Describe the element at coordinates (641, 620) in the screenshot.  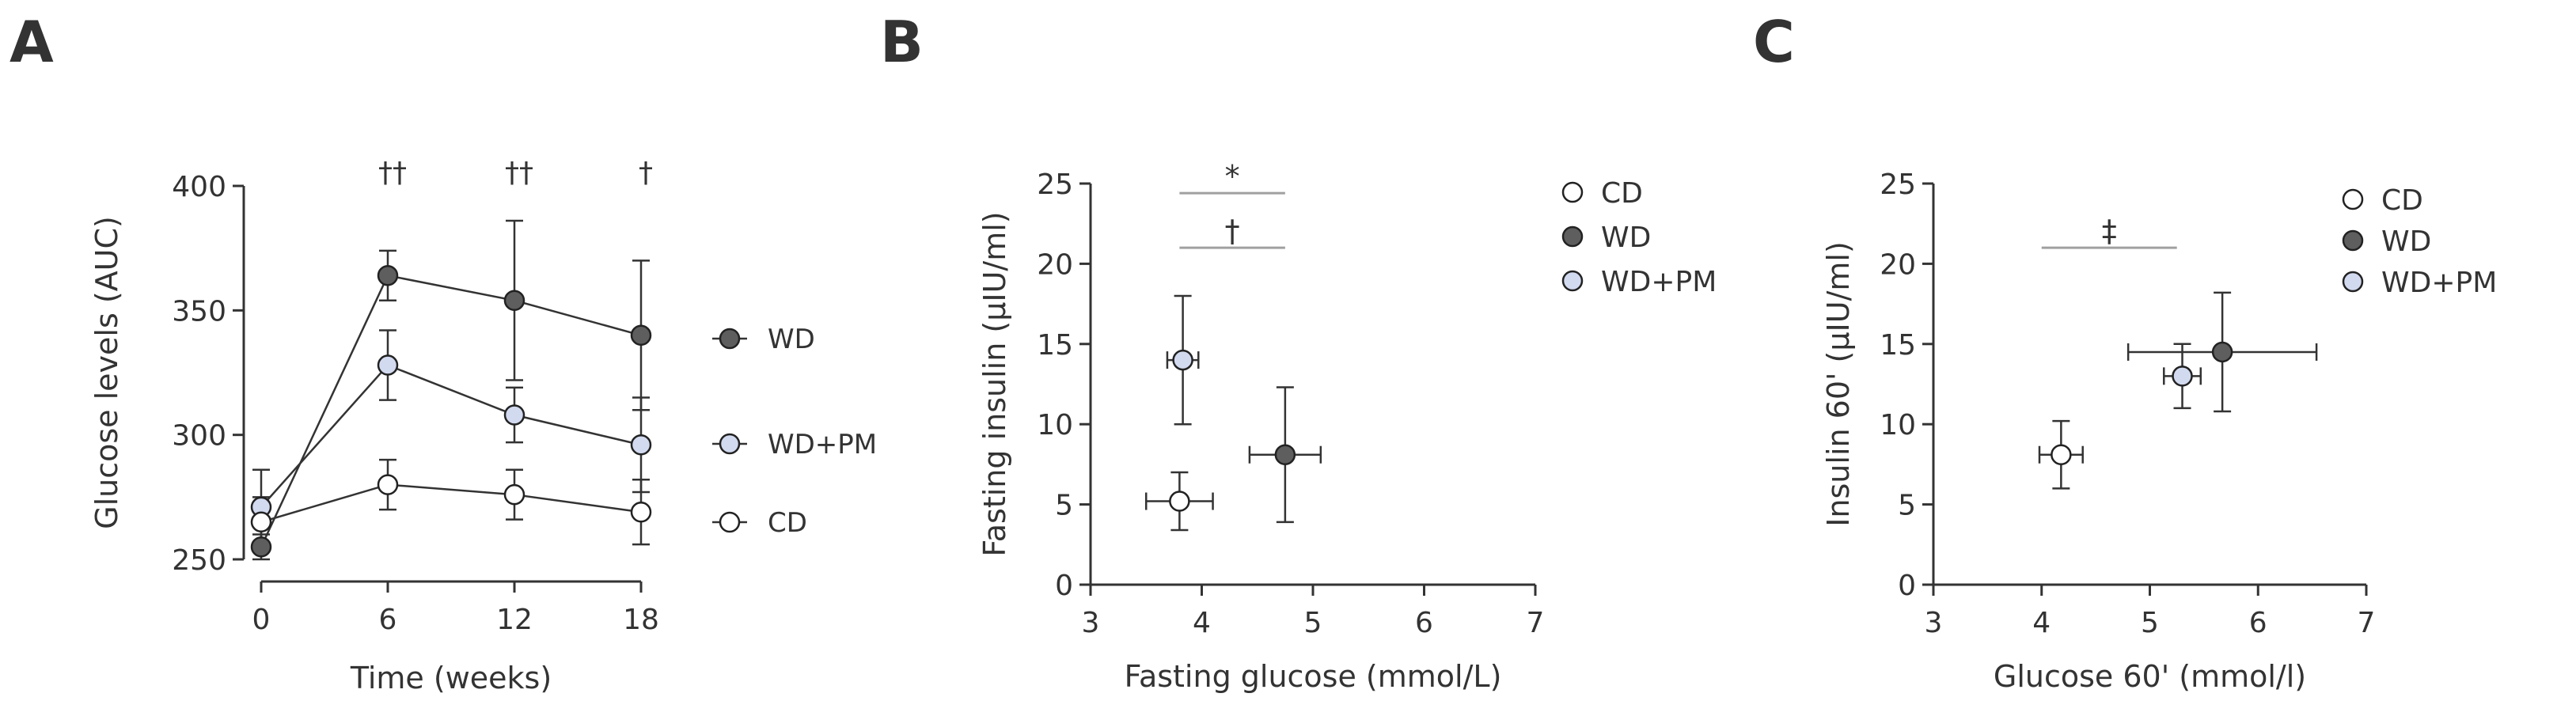
I see `x-tick-label: 18` at that location.